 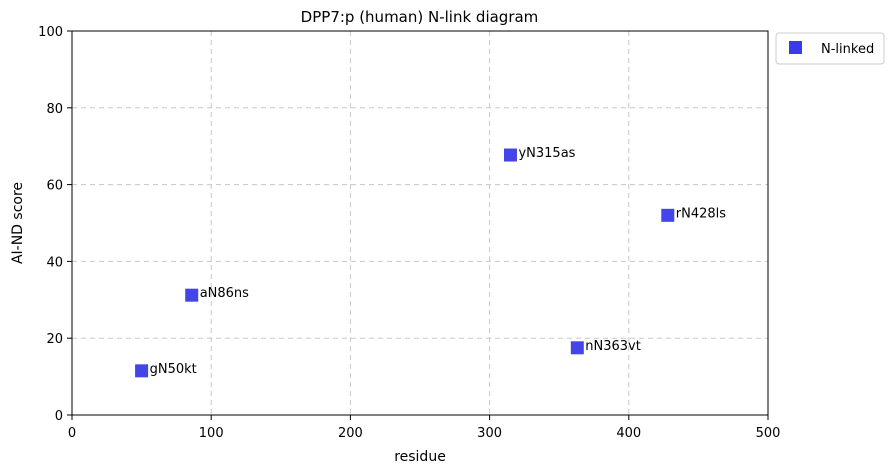 What do you see at coordinates (628, 433) in the screenshot?
I see `x-tick-label: 400` at bounding box center [628, 433].